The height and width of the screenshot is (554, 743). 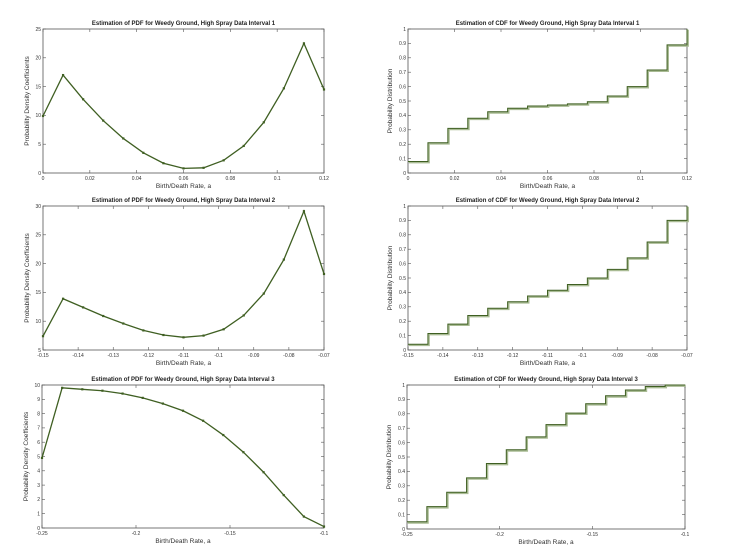 What do you see at coordinates (38, 472) in the screenshot?
I see `y-tick-label: 4` at bounding box center [38, 472].